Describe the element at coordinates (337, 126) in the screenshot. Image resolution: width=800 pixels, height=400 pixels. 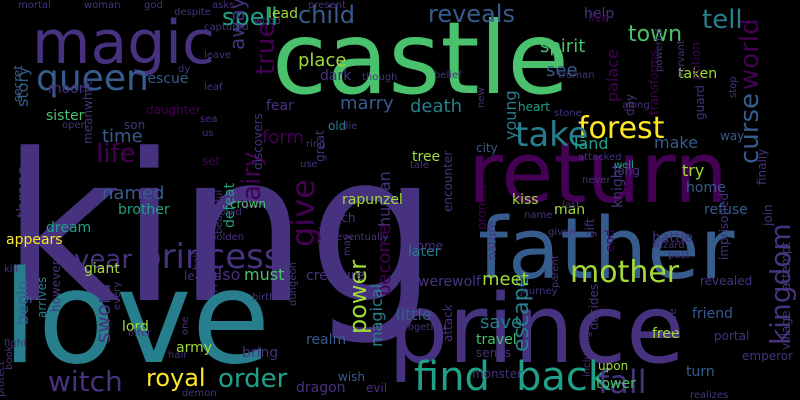
I see `word-old: old` at that location.